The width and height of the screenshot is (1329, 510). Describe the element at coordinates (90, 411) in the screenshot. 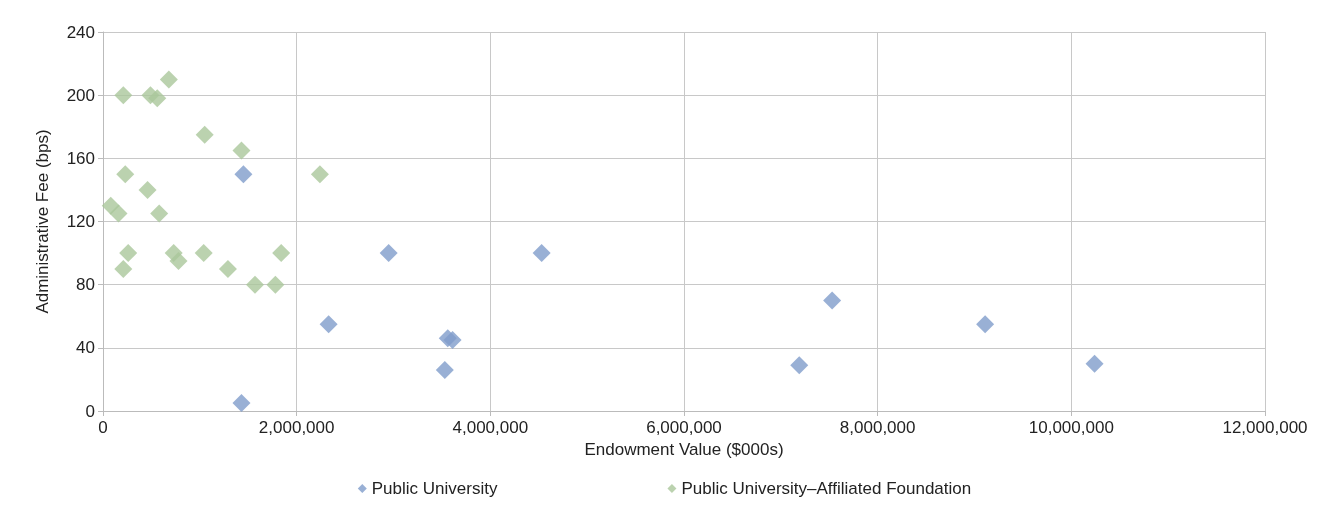

I see `y-tick-label: 0` at that location.